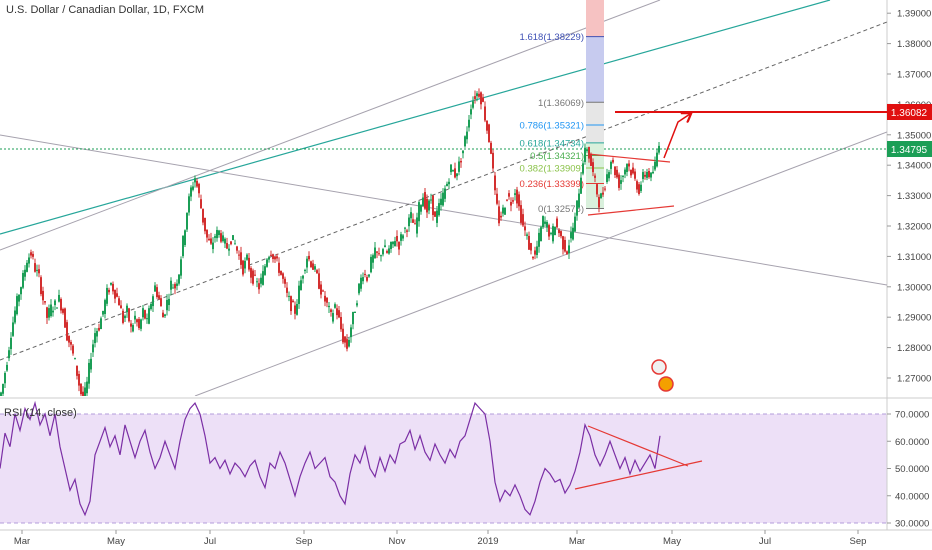  I want to click on time-tick-label: Sep, so click(304, 541).